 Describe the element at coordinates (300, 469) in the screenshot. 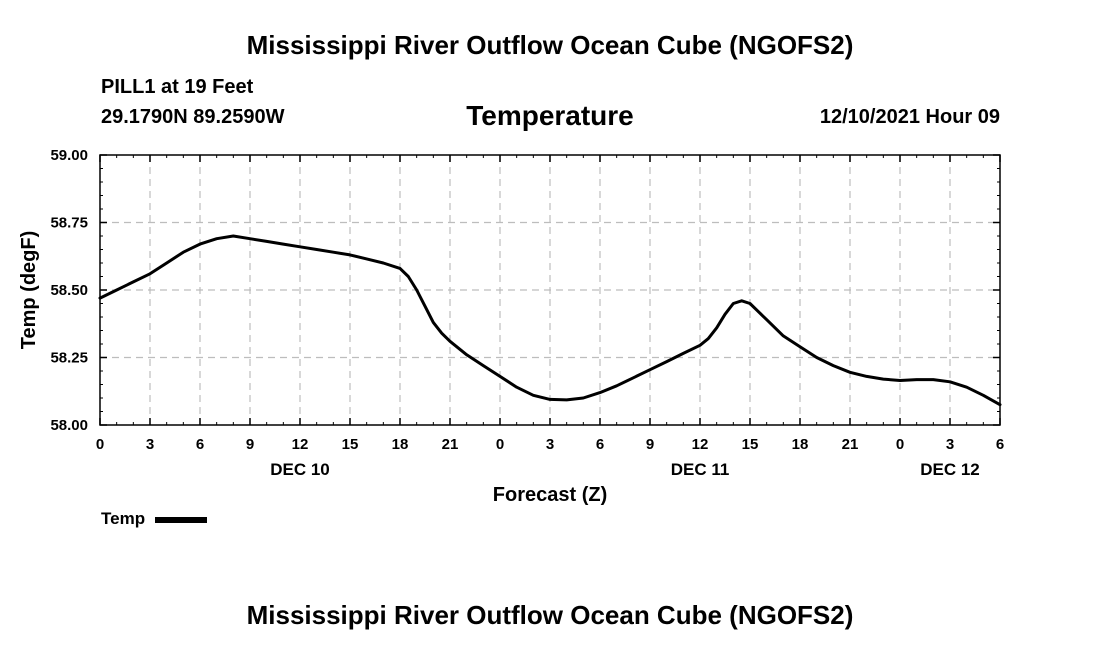

I see `day-label: DEC 10` at that location.